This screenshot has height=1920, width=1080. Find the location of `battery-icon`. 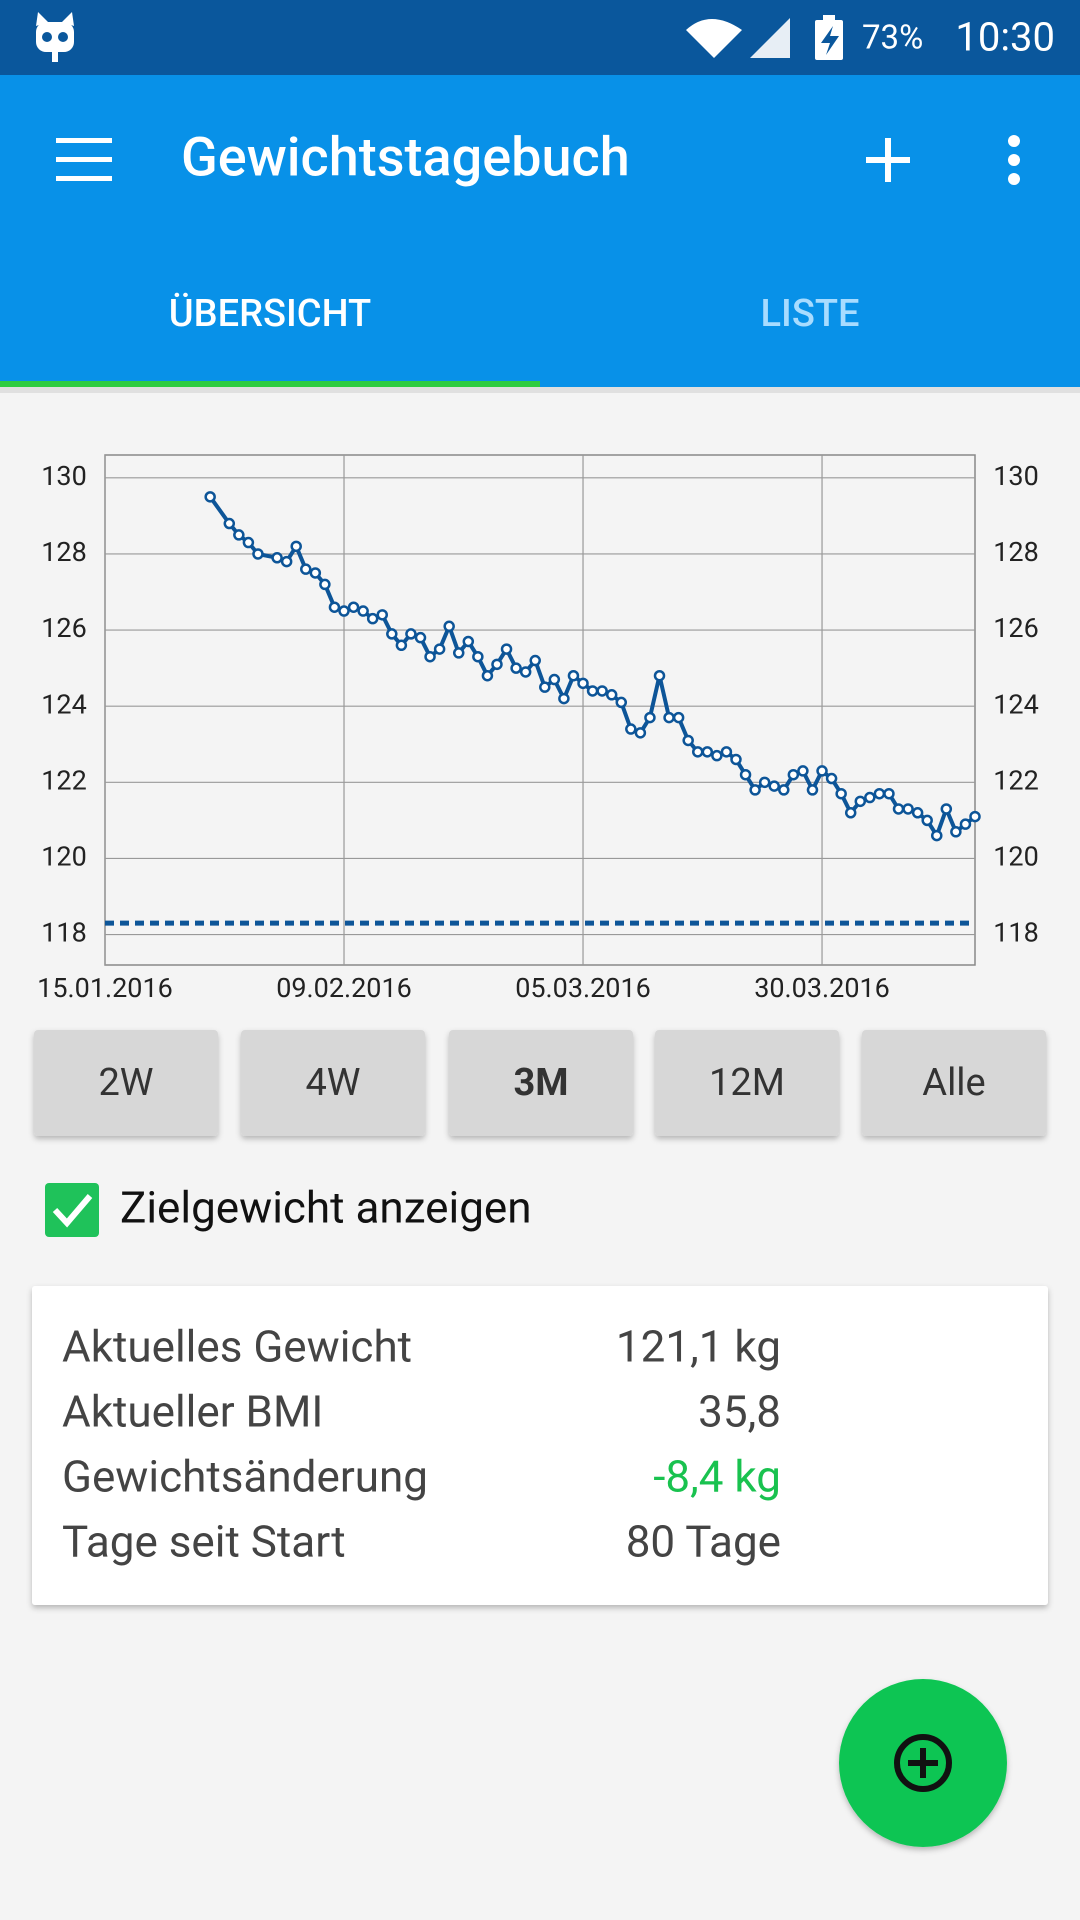

battery-icon is located at coordinates (829, 37).